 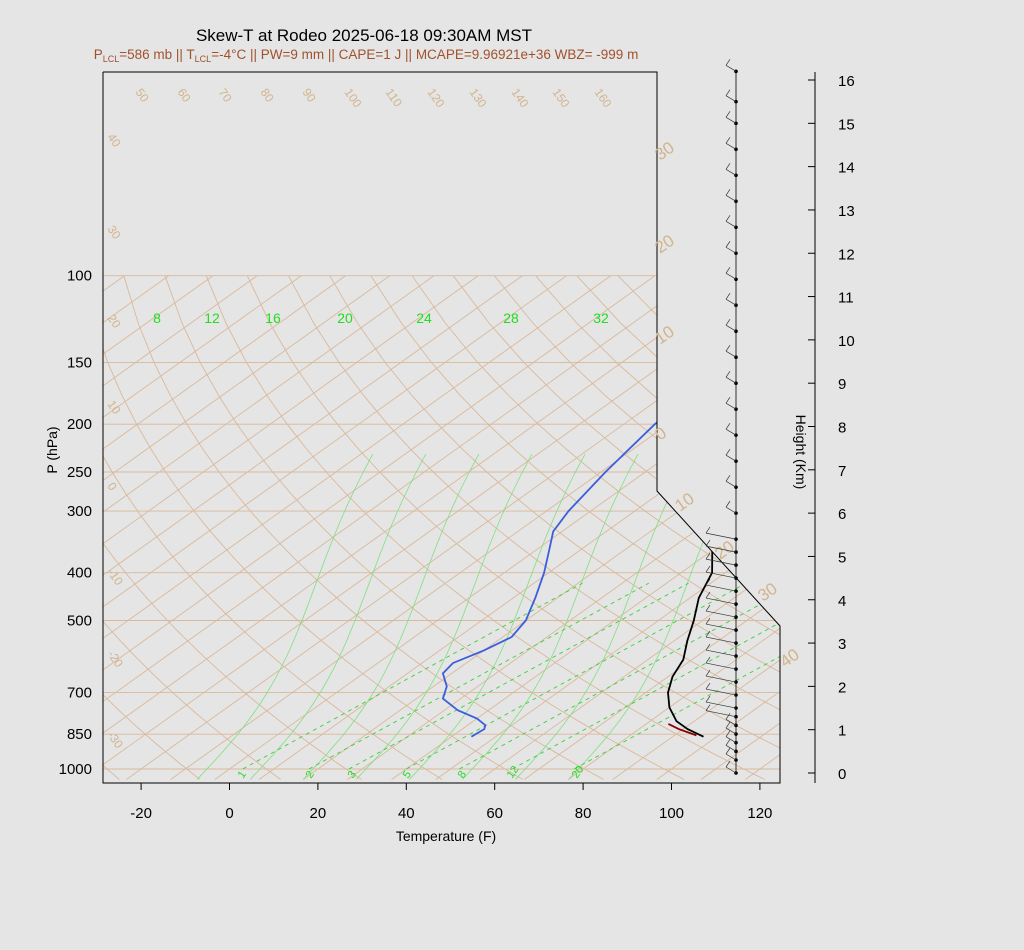 I want to click on temperature-tick-label: 80, so click(x=583, y=813).